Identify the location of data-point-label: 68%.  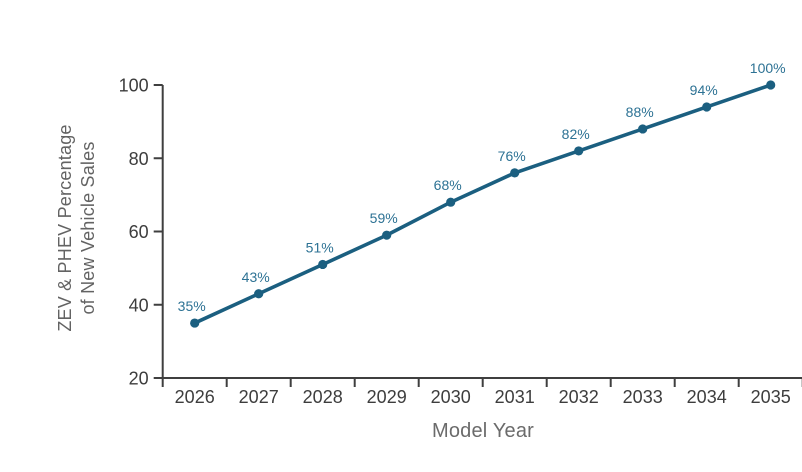
(448, 185).